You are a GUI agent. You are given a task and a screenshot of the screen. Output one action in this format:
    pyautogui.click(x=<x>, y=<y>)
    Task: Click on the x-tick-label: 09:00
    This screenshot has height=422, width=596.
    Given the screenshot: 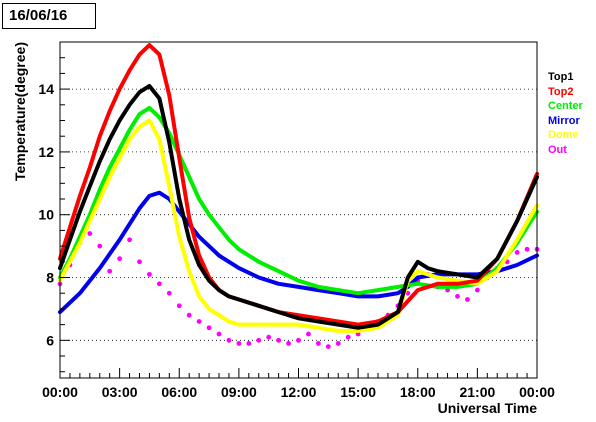 What is the action you would take?
    pyautogui.click(x=239, y=392)
    